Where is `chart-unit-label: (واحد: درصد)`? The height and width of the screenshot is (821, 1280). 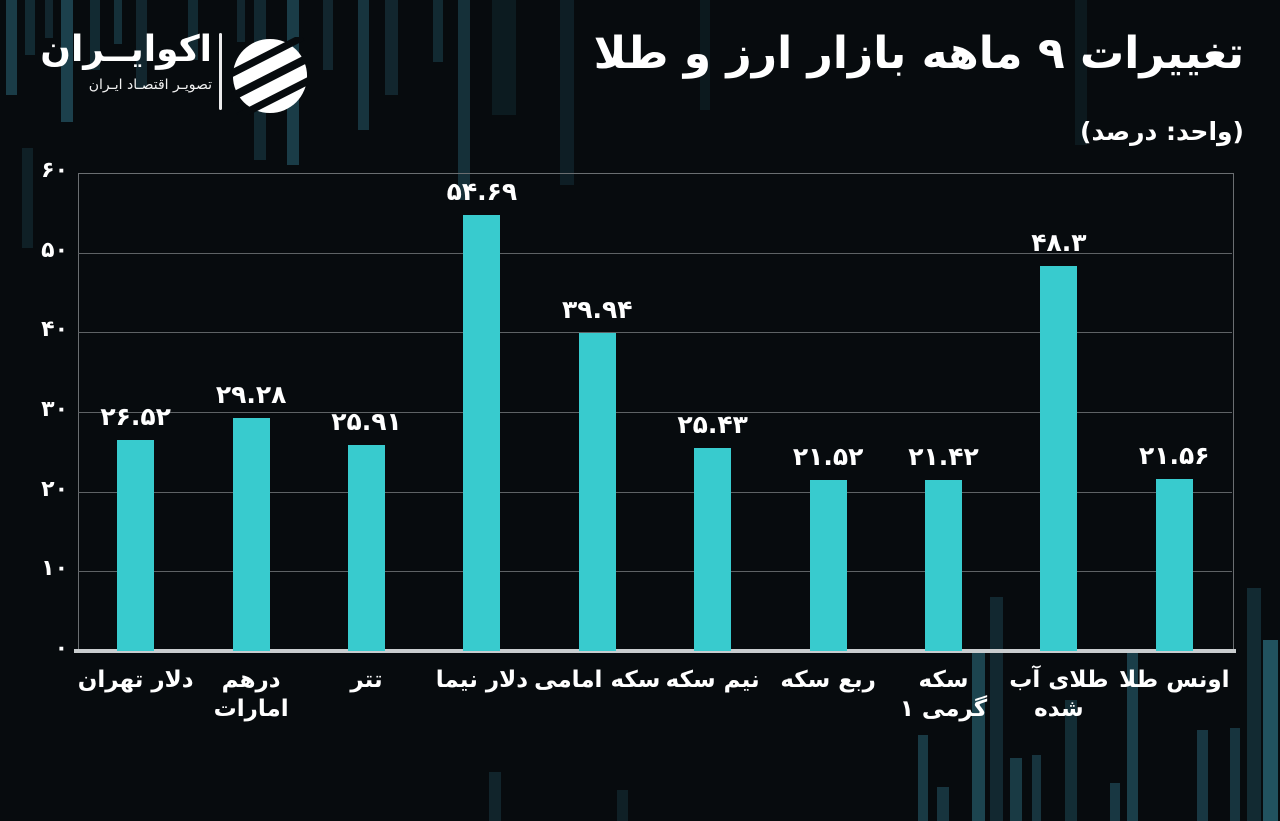 chart-unit-label: (واحد: درصد) is located at coordinates (1162, 131).